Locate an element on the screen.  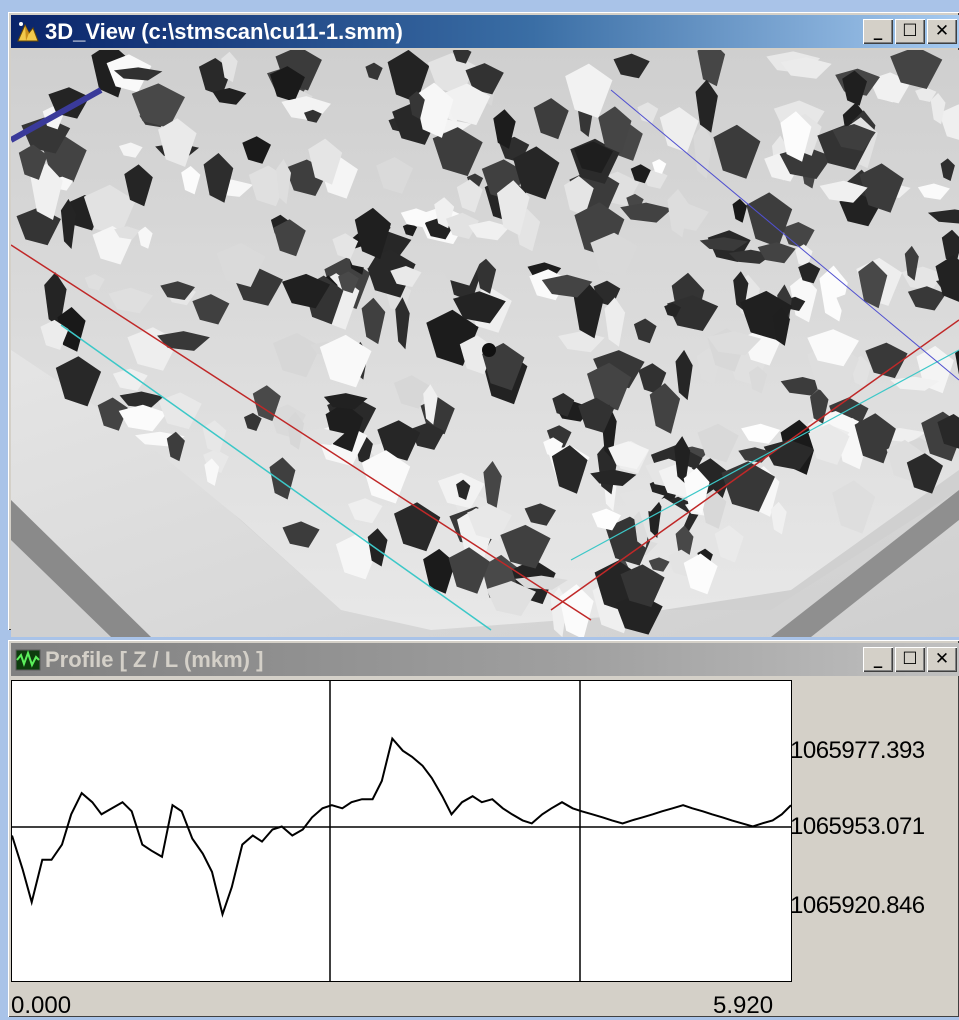
view3d-titlebar: 3D_View (c:\stmscan\cu11-1.smm) _ ☐ ✕ is located at coordinates (485, 31).